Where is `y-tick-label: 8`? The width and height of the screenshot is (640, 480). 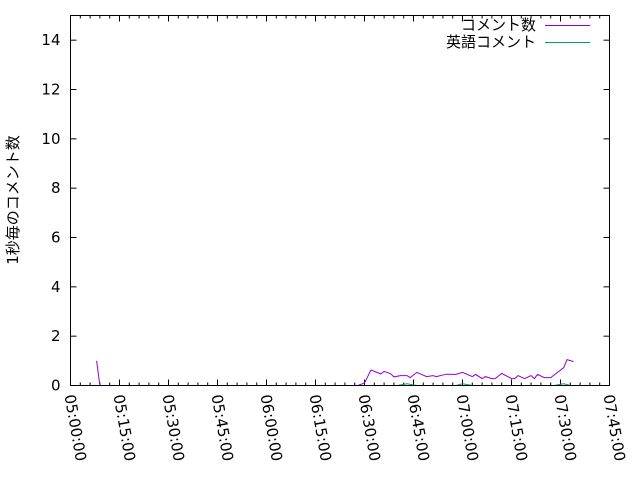 y-tick-label: 8 is located at coordinates (56, 188).